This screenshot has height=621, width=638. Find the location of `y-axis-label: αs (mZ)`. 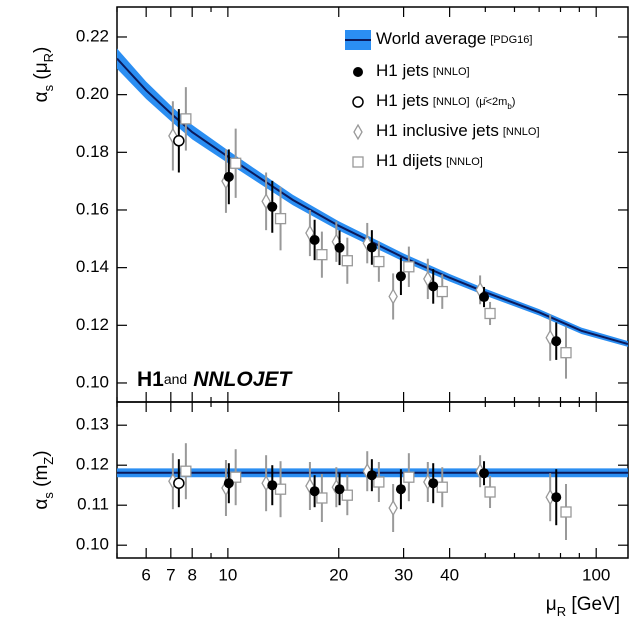

y-axis-label: αs (mZ) is located at coordinates (43, 479).